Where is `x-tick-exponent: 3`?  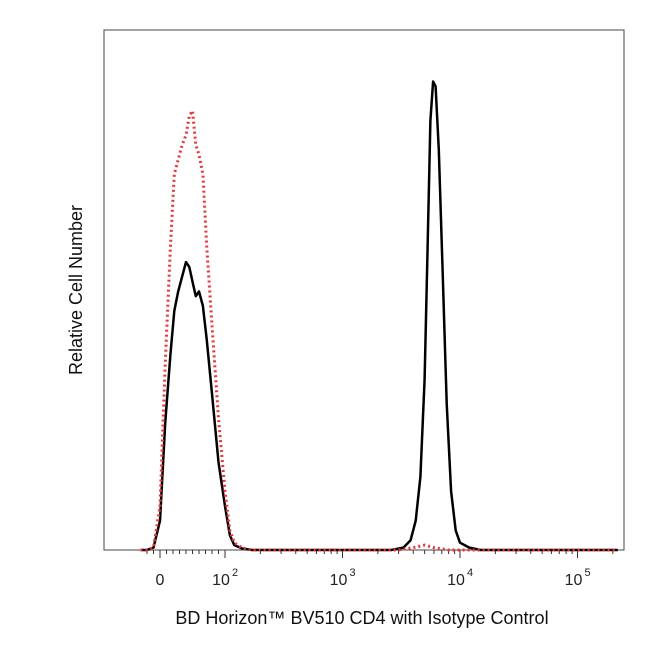
x-tick-exponent: 3 is located at coordinates (353, 573).